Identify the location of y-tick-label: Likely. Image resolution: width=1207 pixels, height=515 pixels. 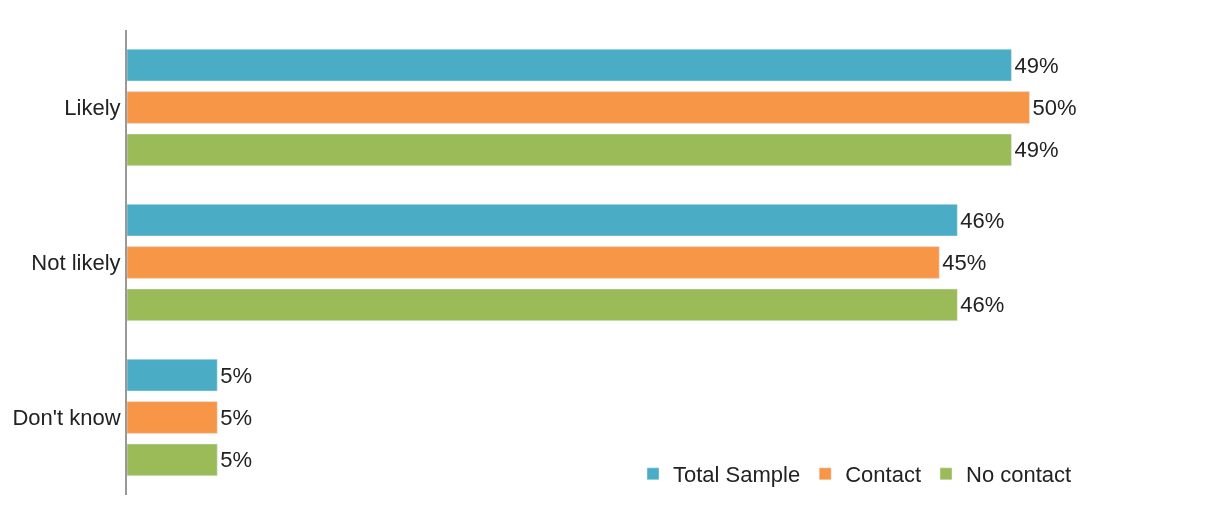
(92, 108).